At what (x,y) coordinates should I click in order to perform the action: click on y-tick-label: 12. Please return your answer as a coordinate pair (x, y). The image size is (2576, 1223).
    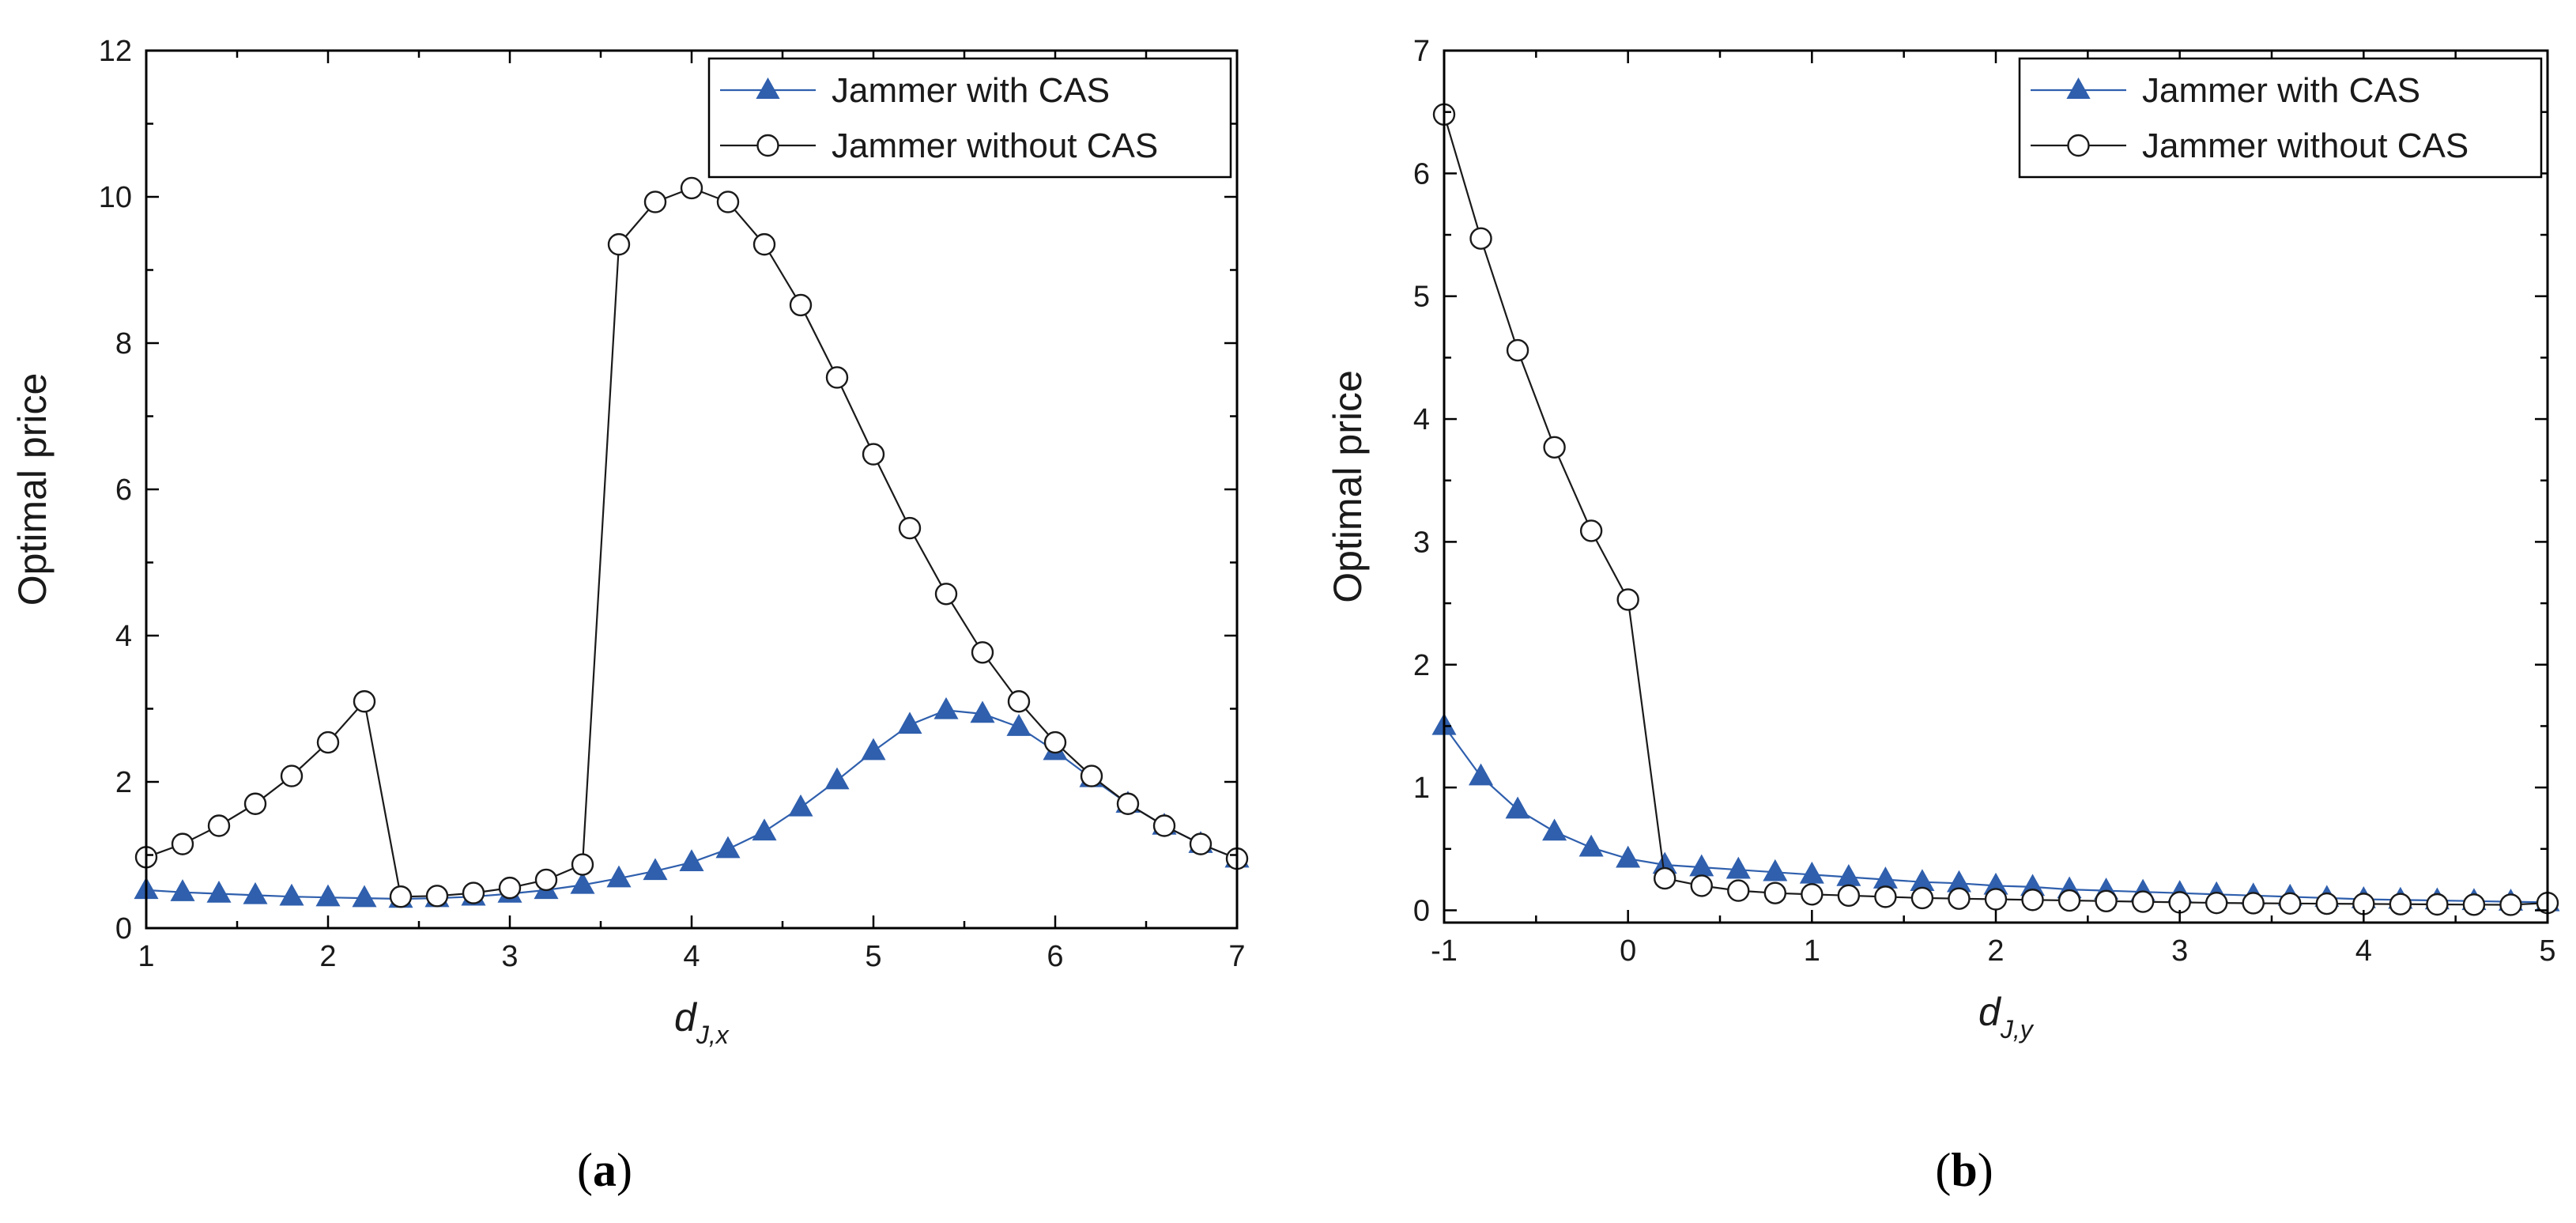
    Looking at the image, I should click on (116, 51).